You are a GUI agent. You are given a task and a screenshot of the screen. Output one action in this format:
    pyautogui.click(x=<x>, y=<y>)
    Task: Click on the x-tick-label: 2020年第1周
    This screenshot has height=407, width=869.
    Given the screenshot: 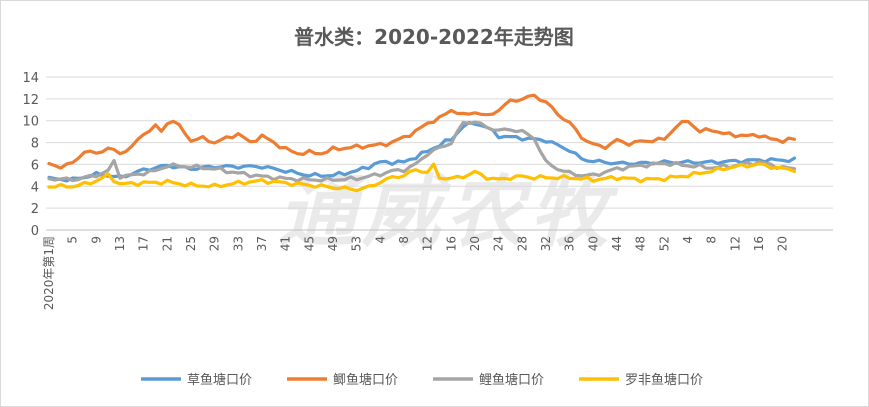 What is the action you would take?
    pyautogui.click(x=49, y=273)
    